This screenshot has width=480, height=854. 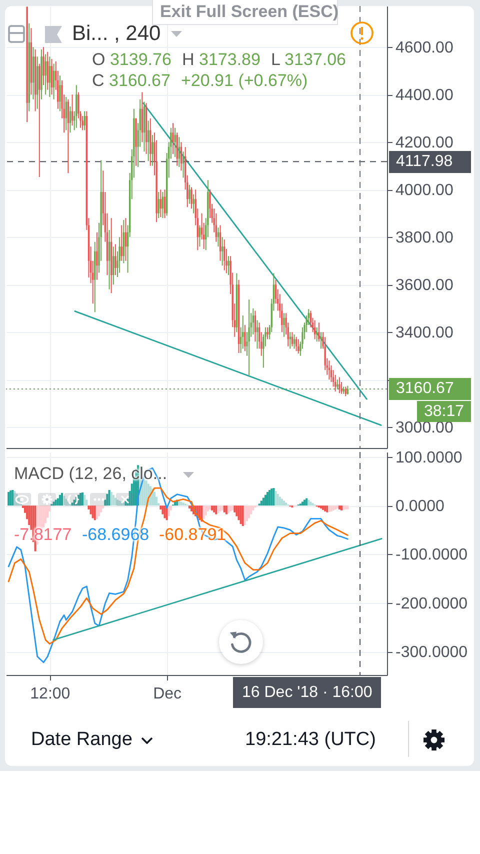 I want to click on y-tick-label: -100.0000, so click(x=432, y=555).